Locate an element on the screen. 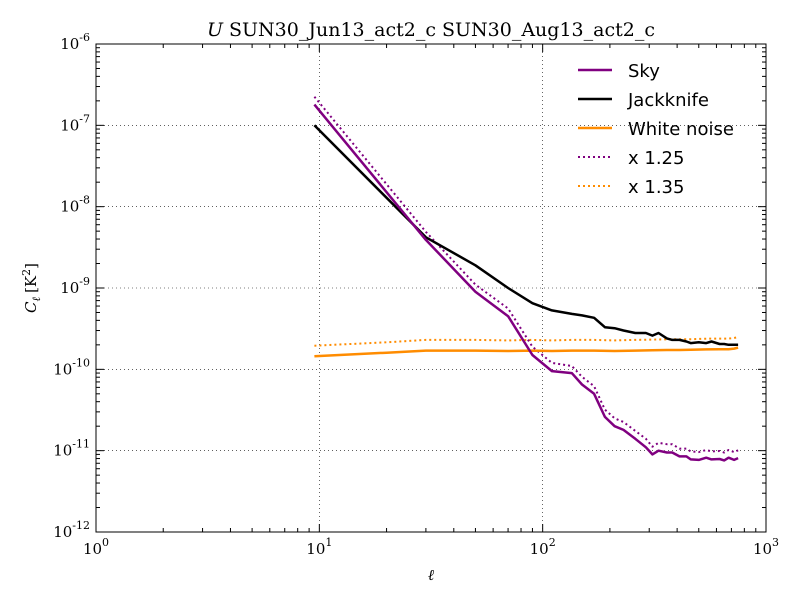 This screenshot has width=800, height=600. x-tick-exponent: 3 is located at coordinates (775, 542).